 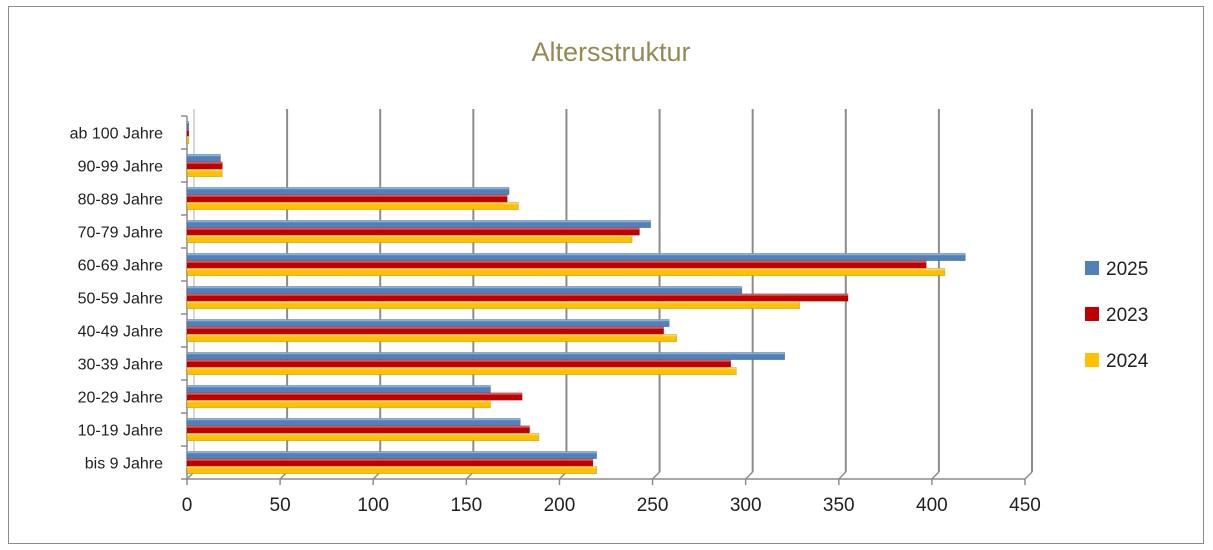 I want to click on category-label: 50-59 Jahre, so click(x=120, y=299).